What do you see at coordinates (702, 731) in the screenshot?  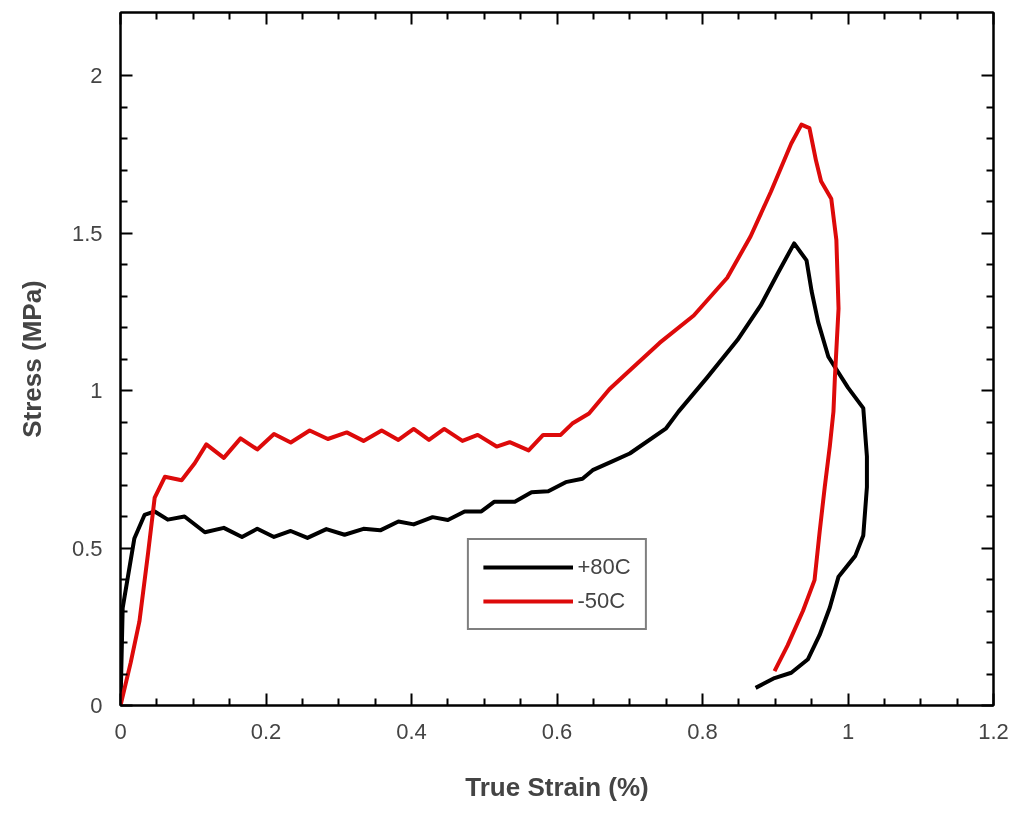 I see `x-tick-label: 0.8` at bounding box center [702, 731].